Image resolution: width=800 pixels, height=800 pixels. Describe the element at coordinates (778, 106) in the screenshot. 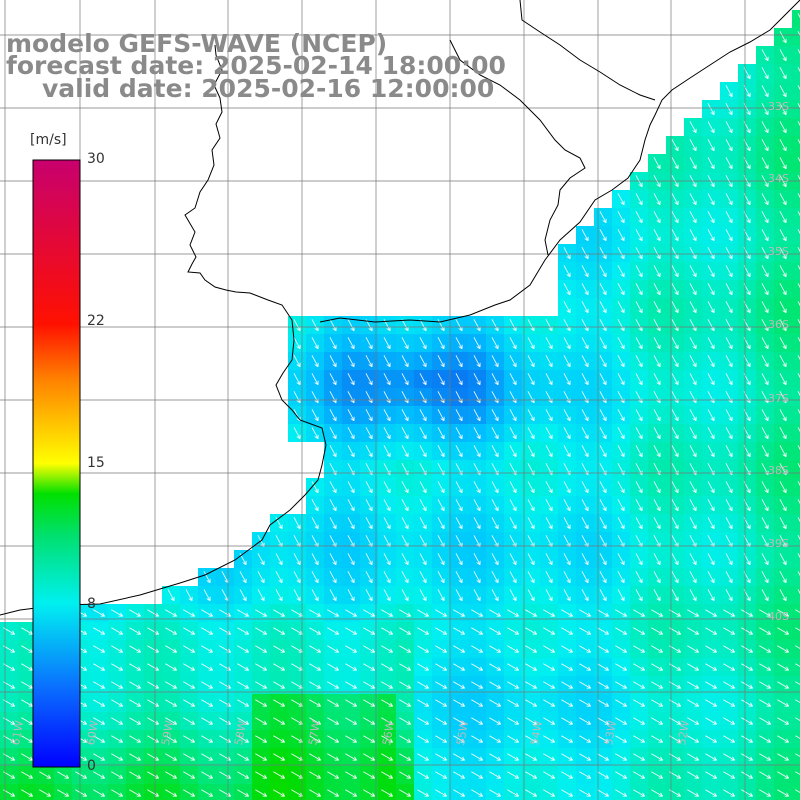

I see `latitude-label: 33S` at that location.